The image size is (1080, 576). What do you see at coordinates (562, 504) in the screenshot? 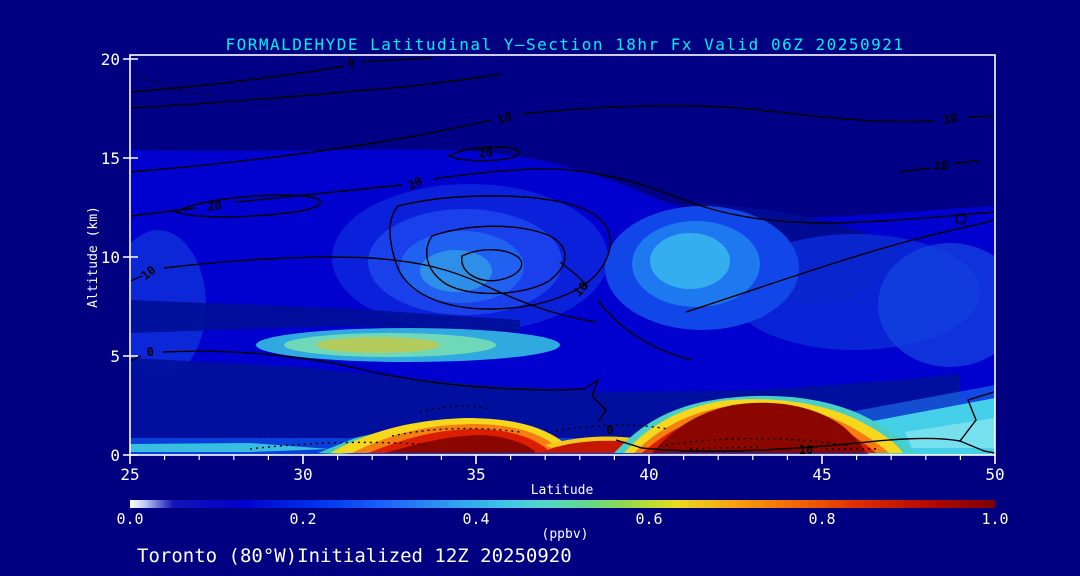
I see `colorbar` at bounding box center [562, 504].